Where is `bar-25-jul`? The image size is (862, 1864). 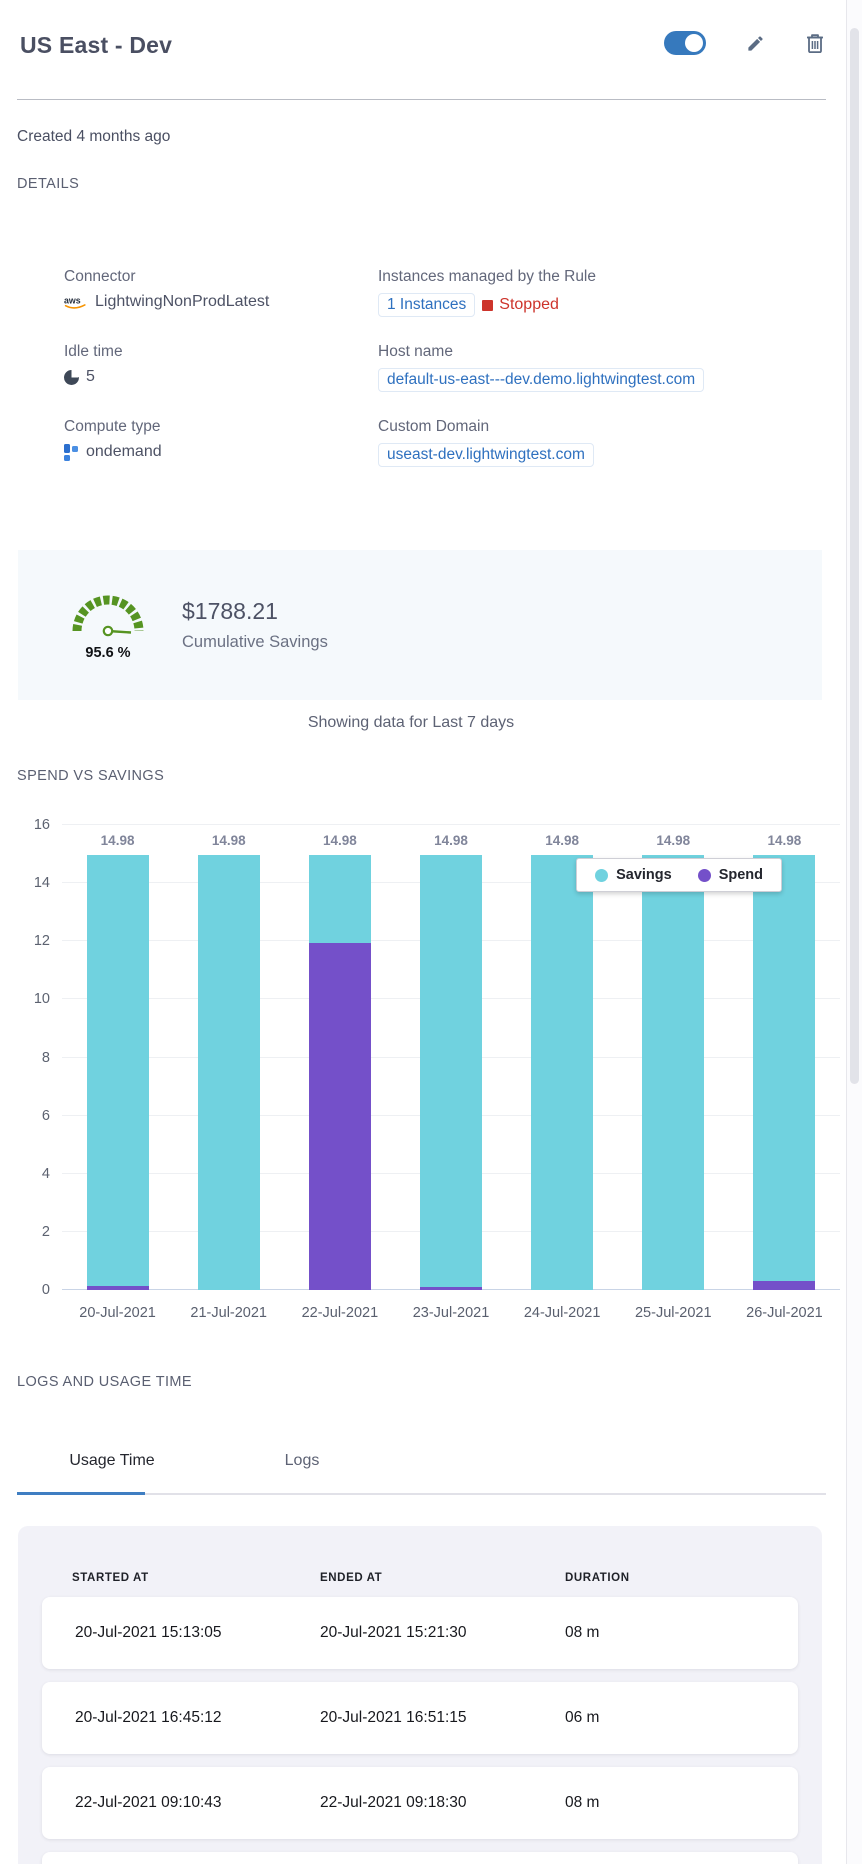 bar-25-jul is located at coordinates (673, 1072).